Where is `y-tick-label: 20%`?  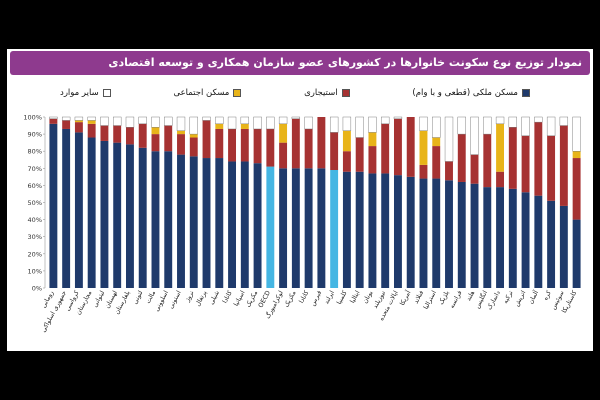 y-tick-label: 20% is located at coordinates (35, 254).